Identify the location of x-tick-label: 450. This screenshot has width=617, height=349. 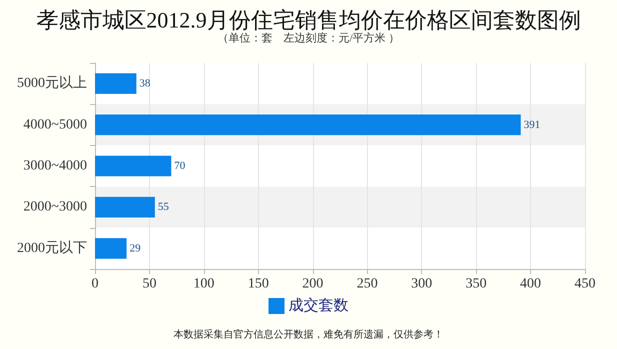
(585, 284).